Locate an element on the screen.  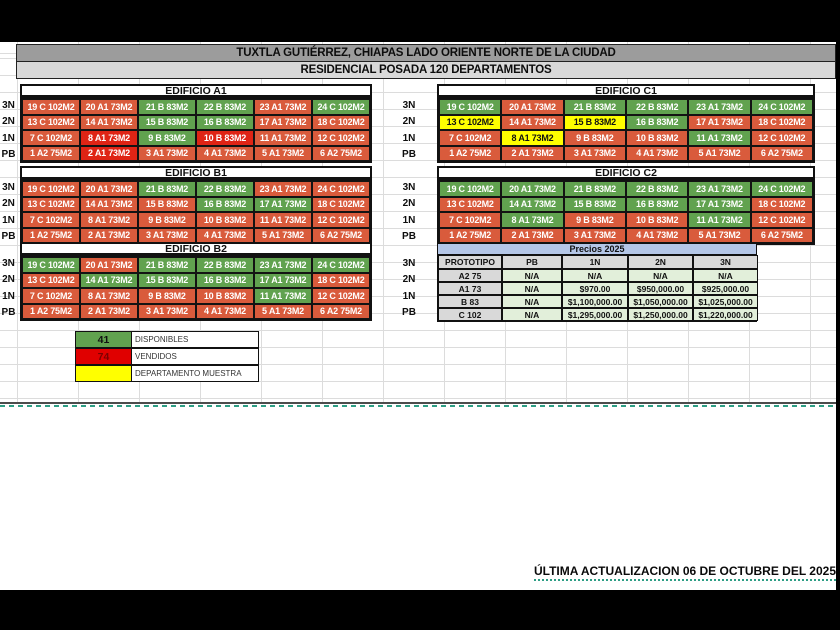
prices-value-cell: $925,000.00 is located at coordinates (725, 288).